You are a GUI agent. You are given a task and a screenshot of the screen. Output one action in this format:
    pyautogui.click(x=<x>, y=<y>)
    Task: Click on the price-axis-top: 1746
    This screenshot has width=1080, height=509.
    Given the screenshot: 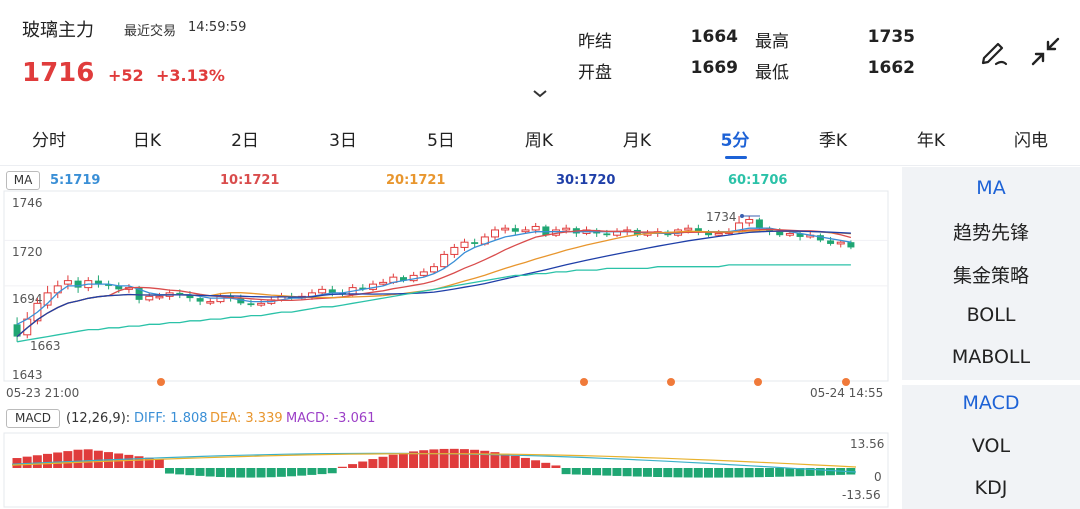 What is the action you would take?
    pyautogui.click(x=27, y=203)
    